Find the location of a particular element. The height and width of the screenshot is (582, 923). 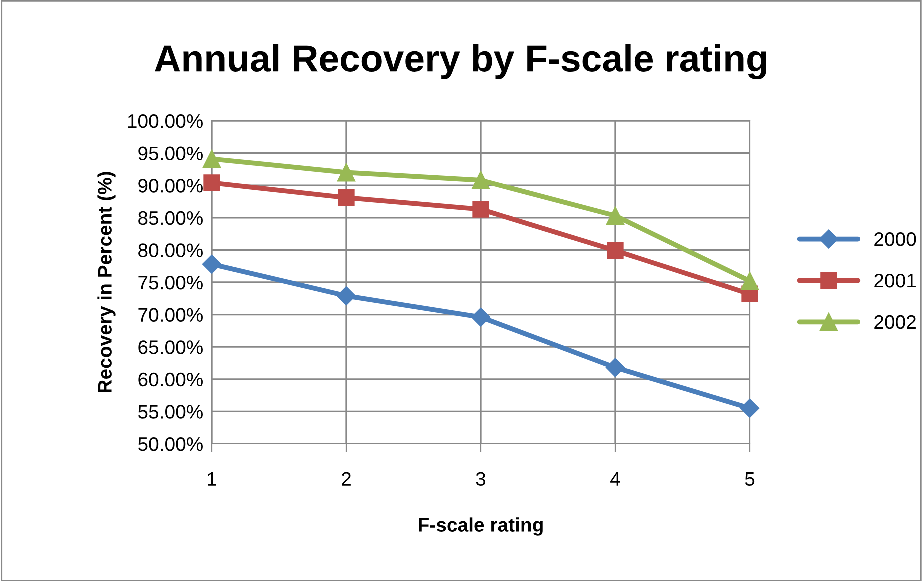

y-tick-label: 55.00% is located at coordinates (170, 412).